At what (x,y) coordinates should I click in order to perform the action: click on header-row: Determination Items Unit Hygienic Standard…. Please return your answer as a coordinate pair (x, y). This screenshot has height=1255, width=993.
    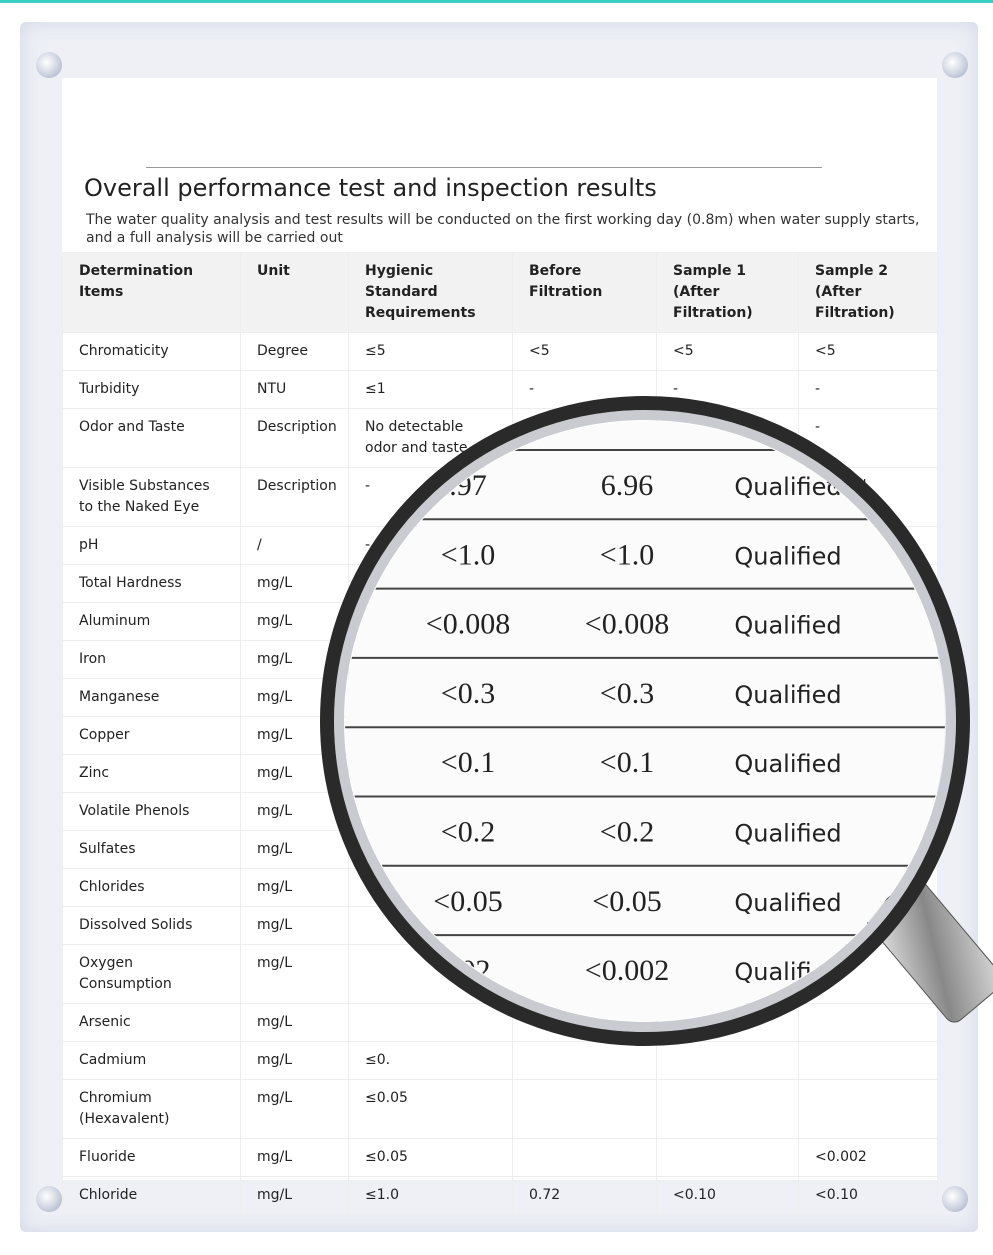
    Looking at the image, I should click on (500, 292).